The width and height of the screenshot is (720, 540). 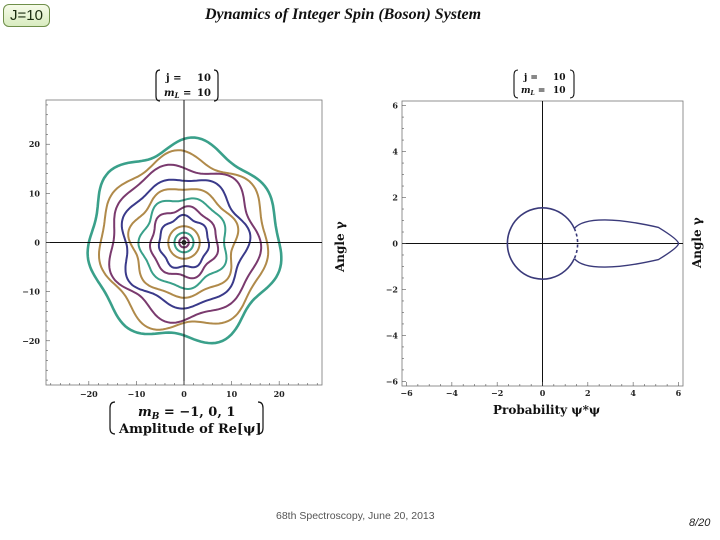 What do you see at coordinates (280, 394) in the screenshot?
I see `left-xtick-label: 20` at bounding box center [280, 394].